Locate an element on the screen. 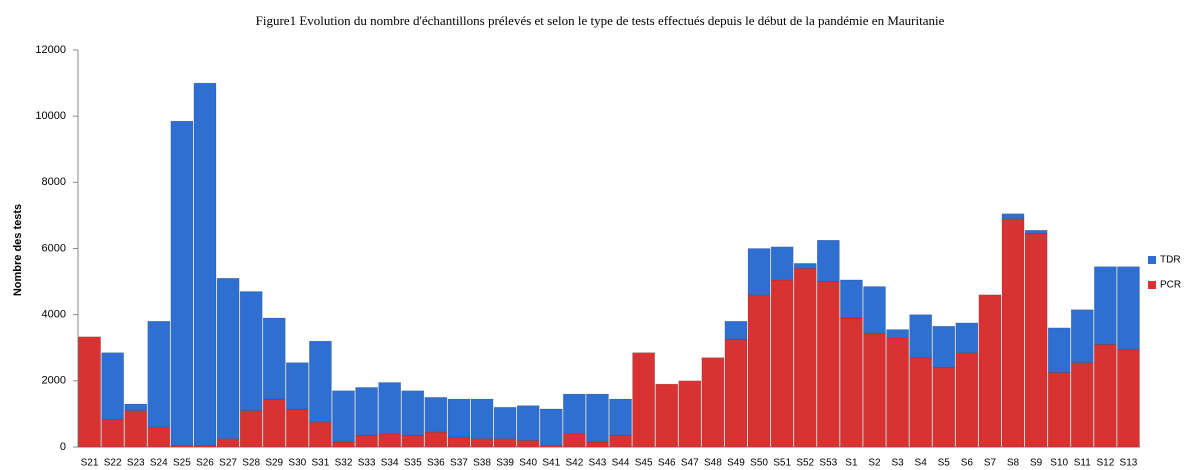 The image size is (1193, 470). x-tick-label: S32 is located at coordinates (344, 463).